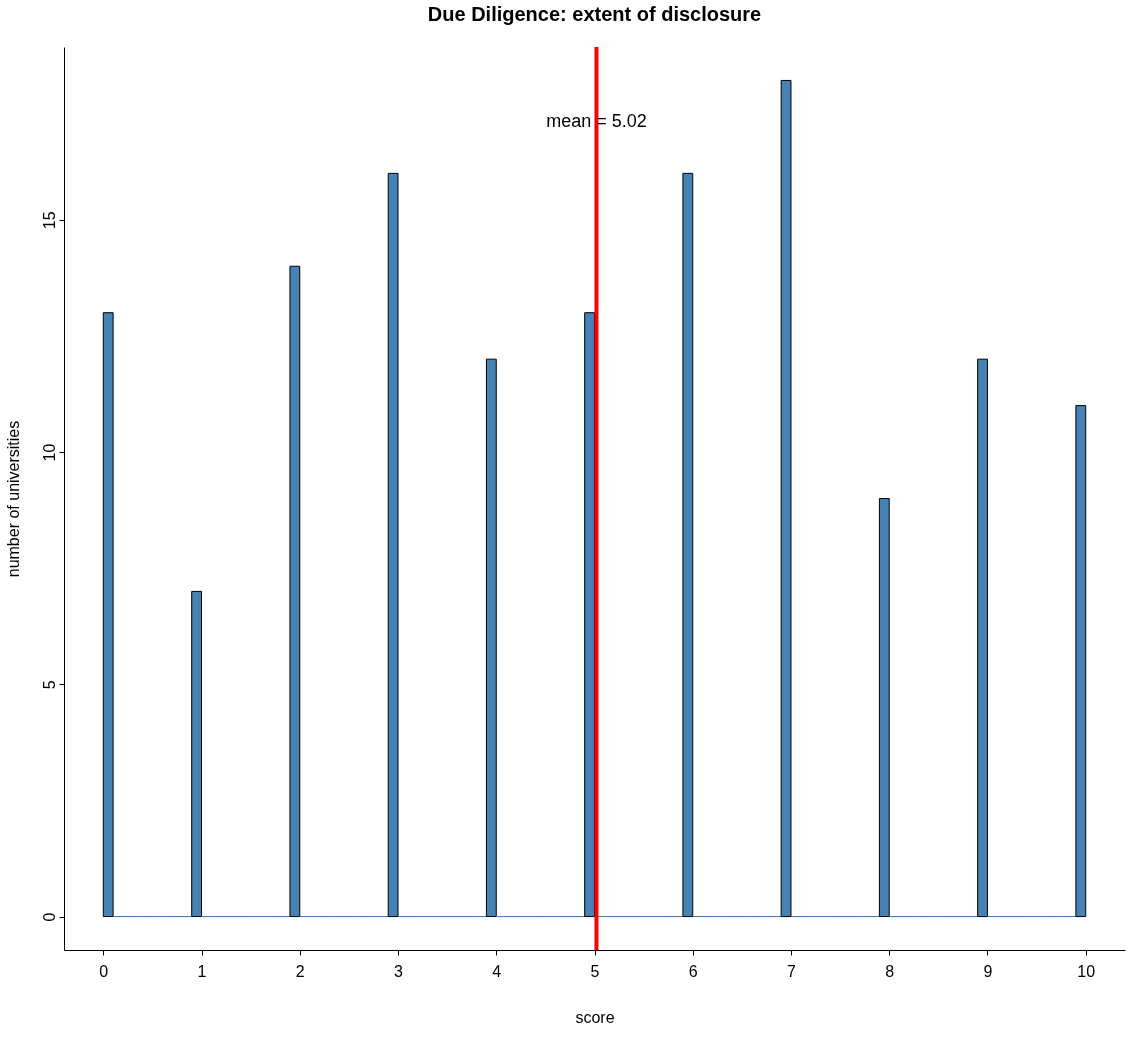 This screenshot has width=1144, height=1043. Describe the element at coordinates (693, 971) in the screenshot. I see `x-tick-label: 6` at that location.